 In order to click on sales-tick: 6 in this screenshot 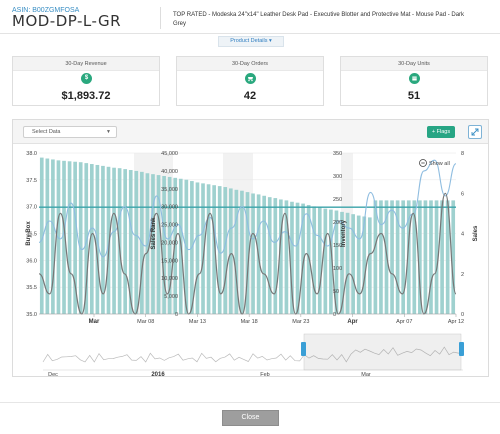, I will do `click(462, 194)`.